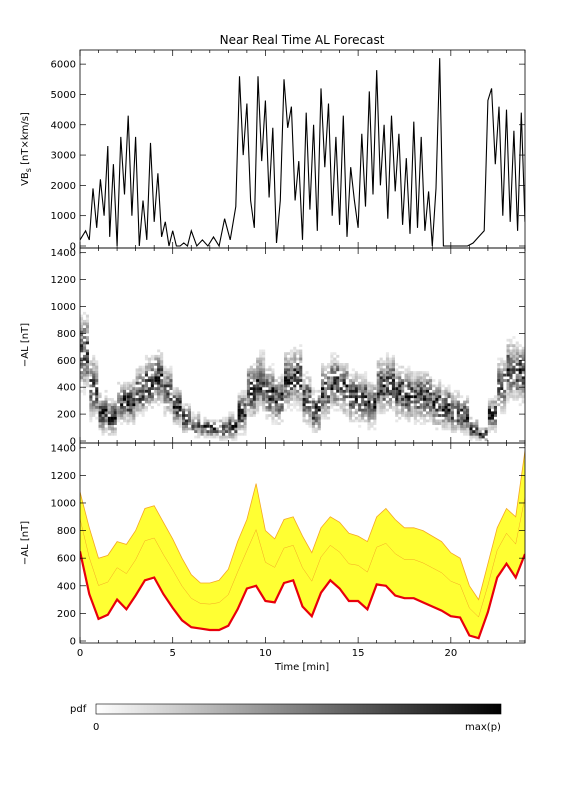 This screenshot has height=792, width=576. What do you see at coordinates (66, 388) in the screenshot?
I see `y-tick-label: 400` at bounding box center [66, 388].